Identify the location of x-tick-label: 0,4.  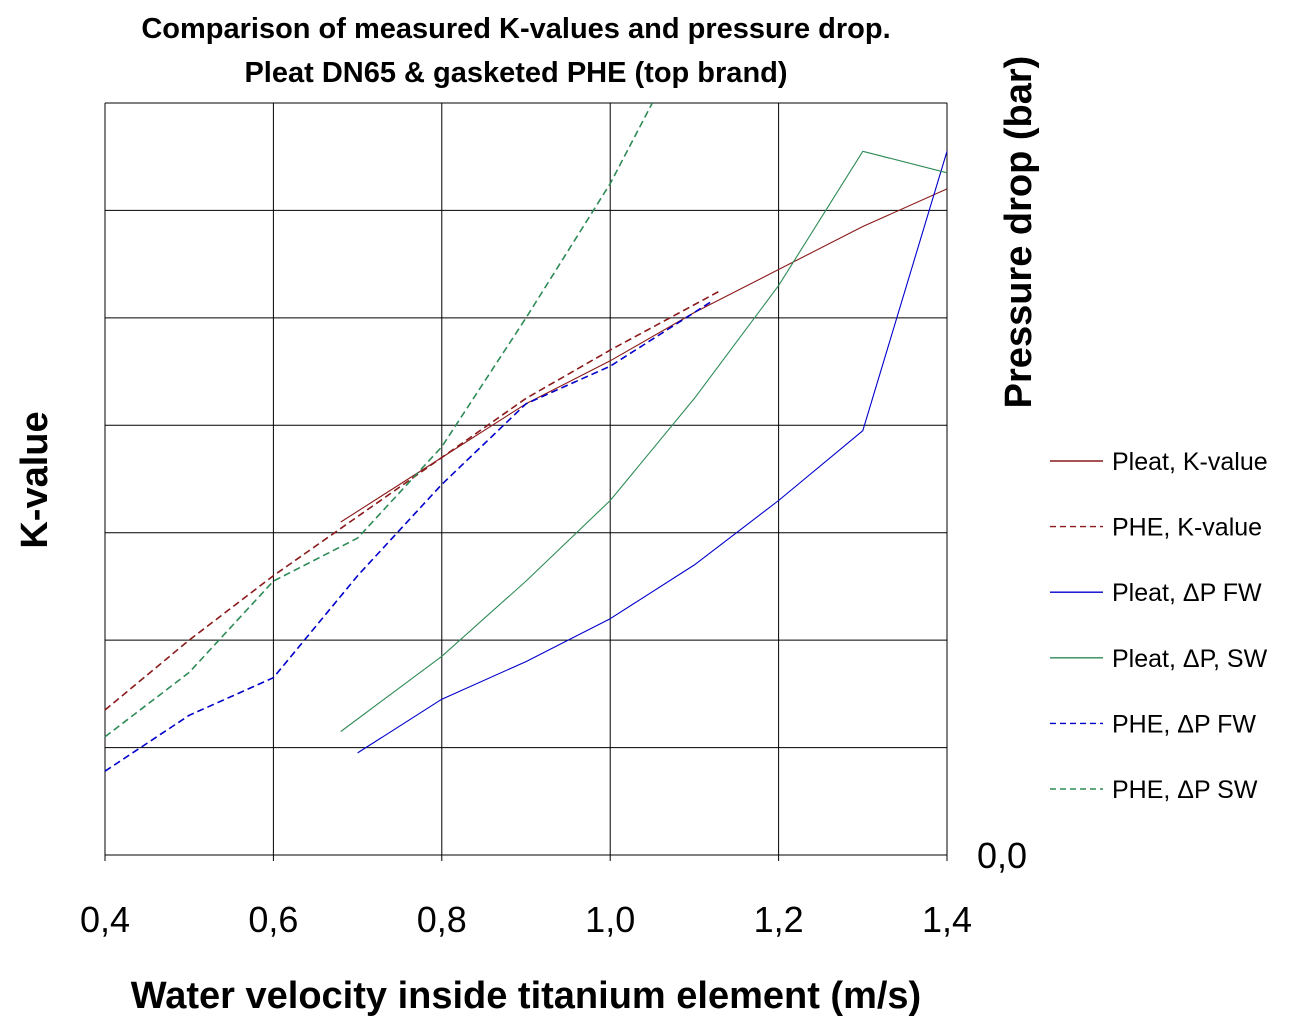
(105, 919).